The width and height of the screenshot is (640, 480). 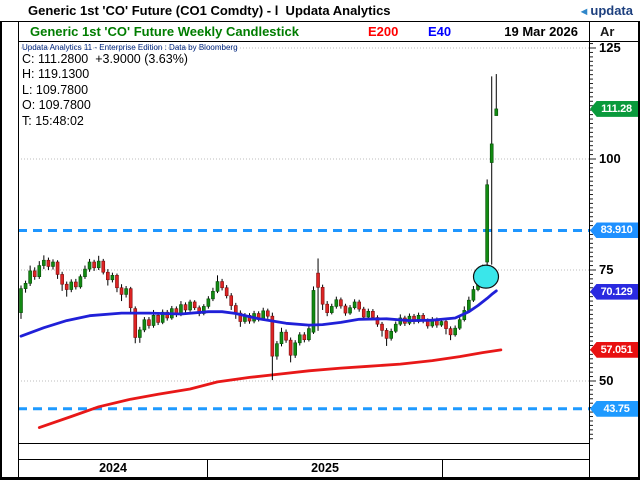 What do you see at coordinates (614, 108) in the screenshot?
I see `price-badge: 111.28` at bounding box center [614, 108].